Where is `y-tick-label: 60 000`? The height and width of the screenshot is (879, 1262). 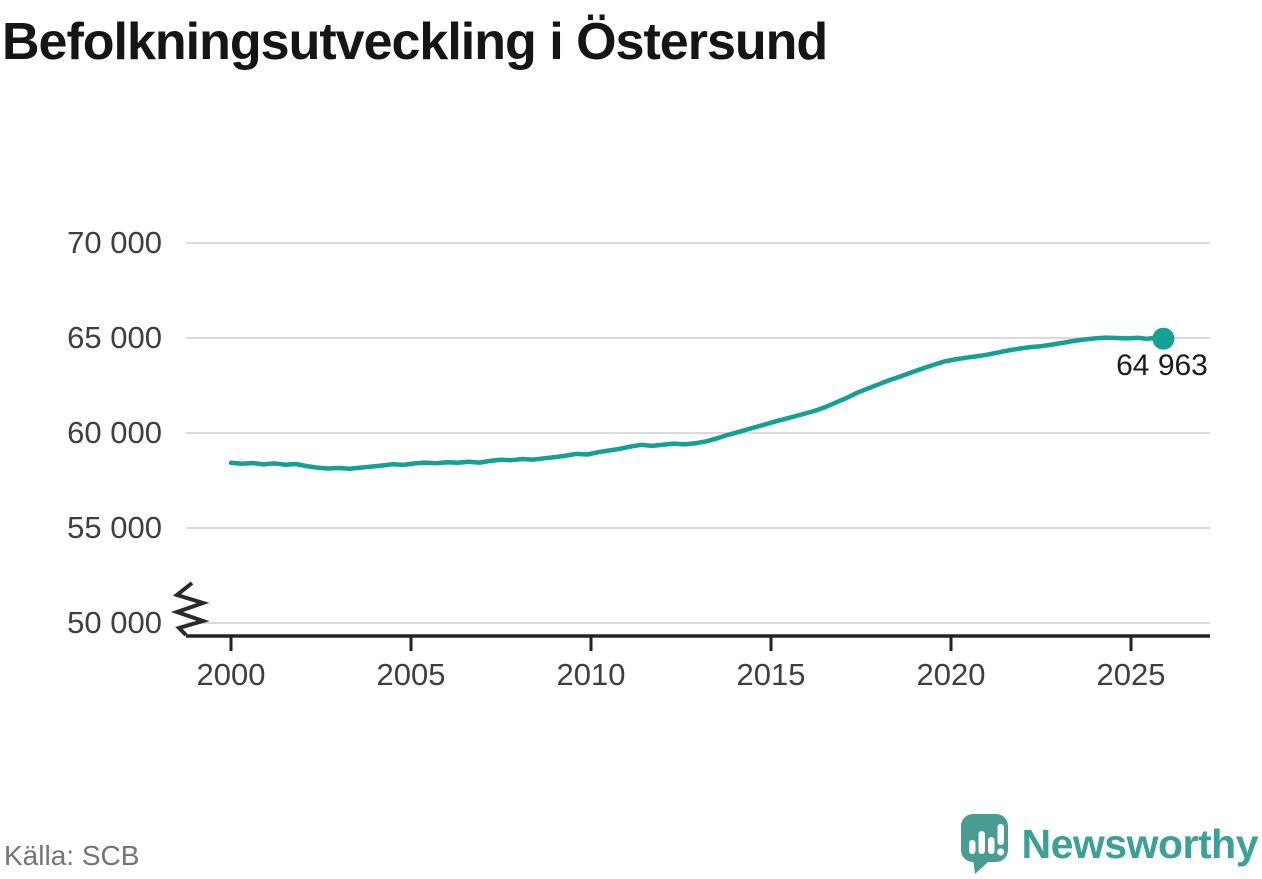 y-tick-label: 60 000 is located at coordinates (114, 432).